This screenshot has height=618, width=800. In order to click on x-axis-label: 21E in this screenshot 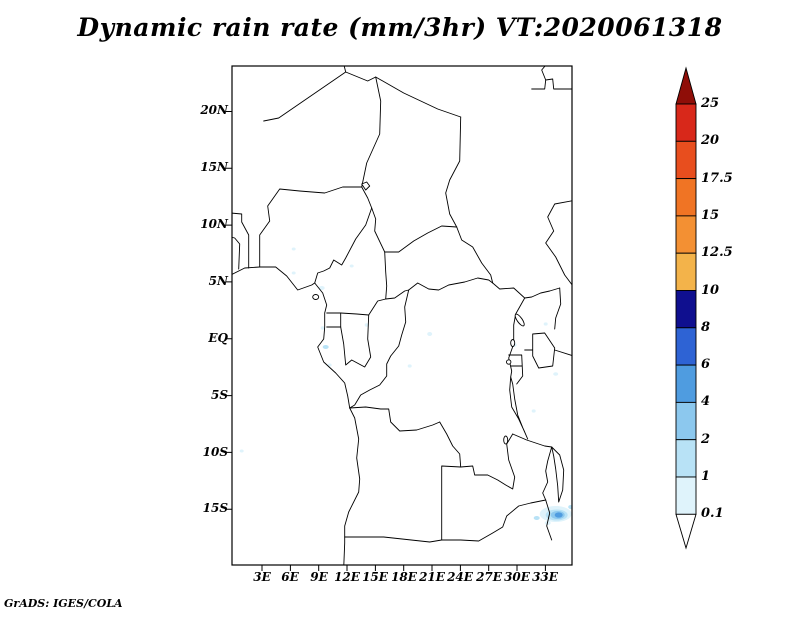, I will do `click(432, 577)`.